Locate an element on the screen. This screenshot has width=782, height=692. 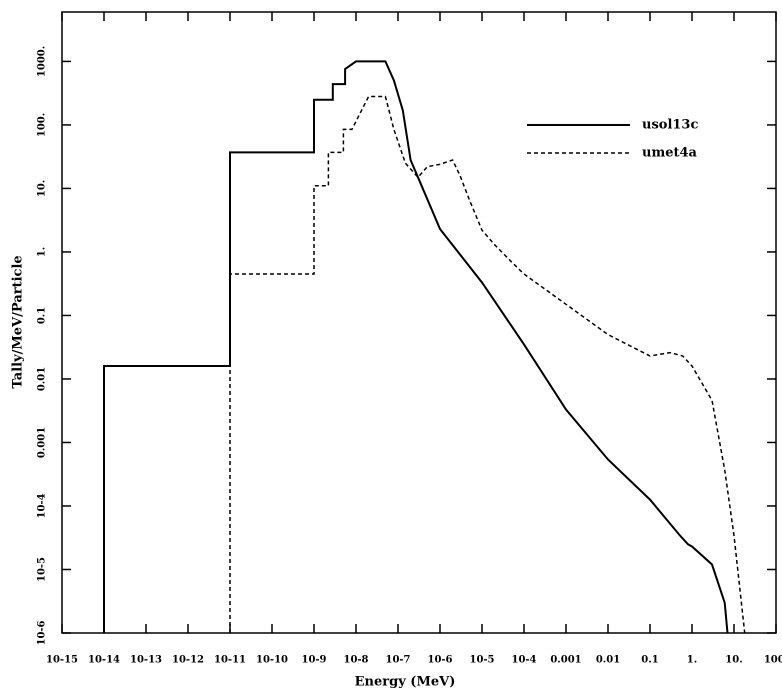
y-tick-label: 10-4 is located at coordinates (42, 505).